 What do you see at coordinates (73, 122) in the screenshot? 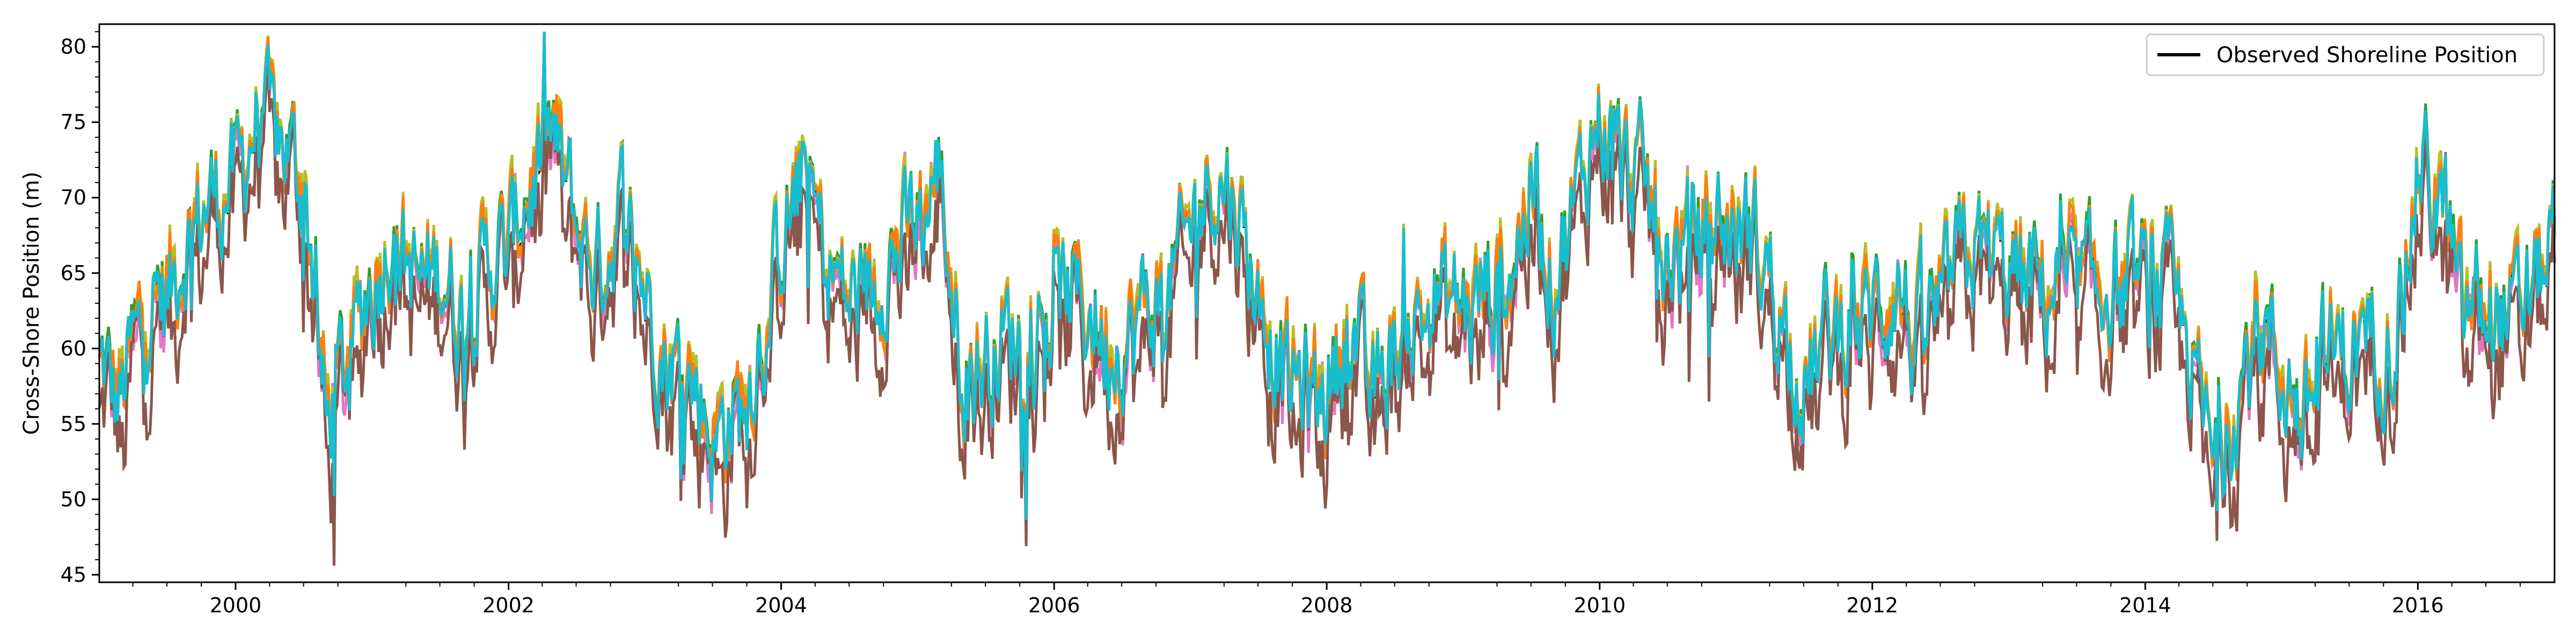
I see `y-tick-label: 75` at bounding box center [73, 122].